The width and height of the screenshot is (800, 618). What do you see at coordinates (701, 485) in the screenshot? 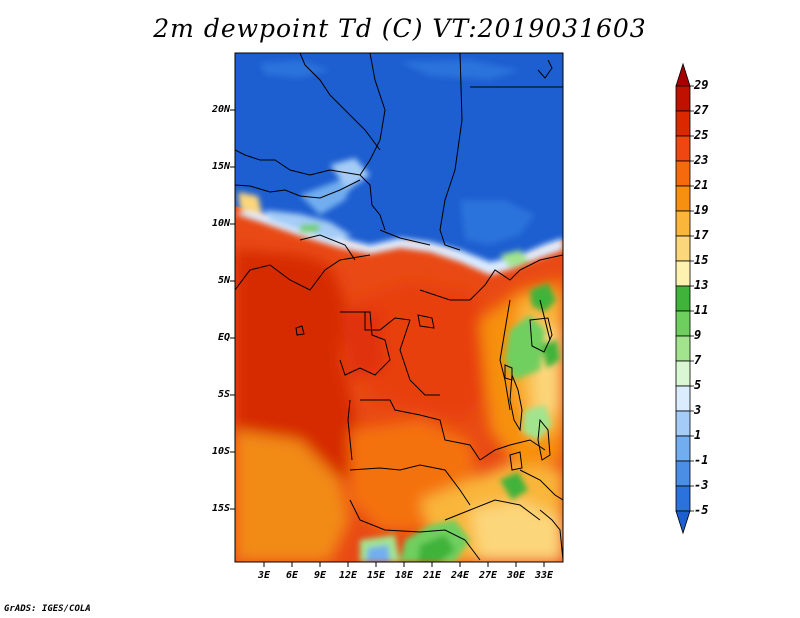
I see `colorbar-label: -3` at bounding box center [701, 485].